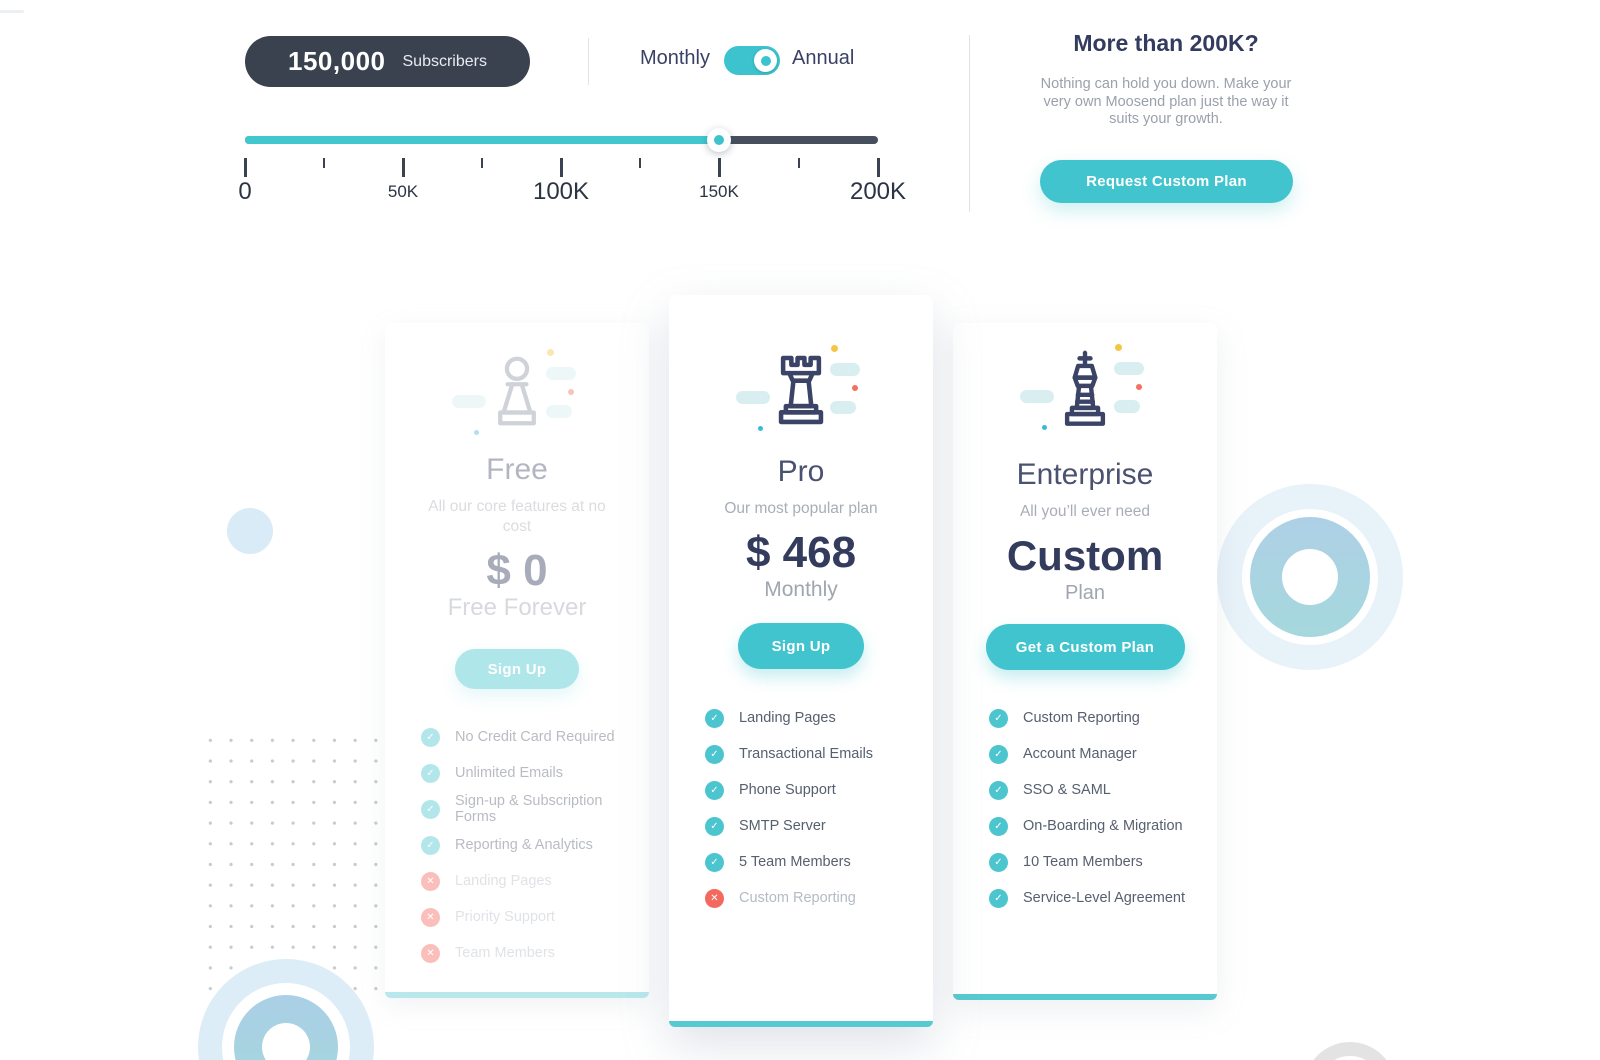  What do you see at coordinates (588, 61) in the screenshot?
I see `header-divider` at bounding box center [588, 61].